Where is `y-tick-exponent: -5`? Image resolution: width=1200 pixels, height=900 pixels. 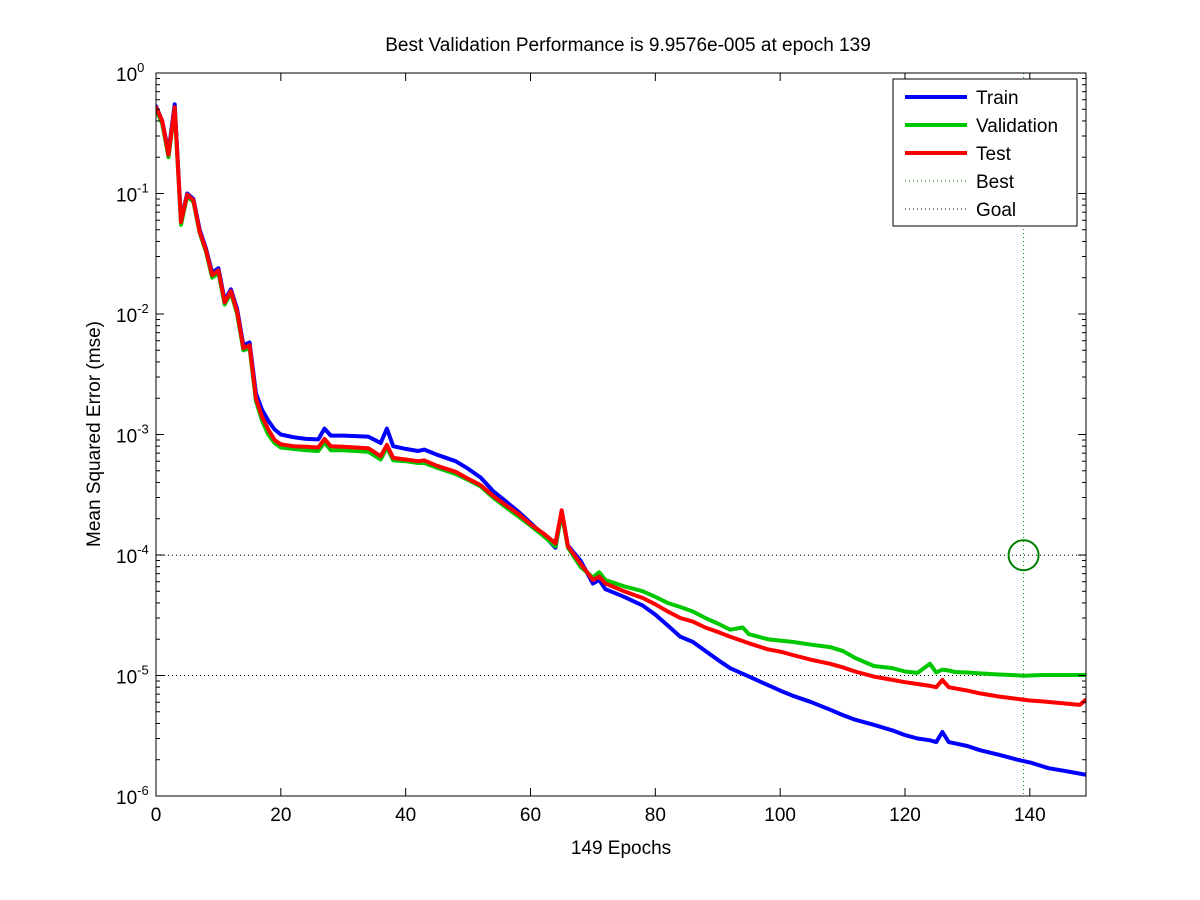
y-tick-exponent: -5 is located at coordinates (143, 670).